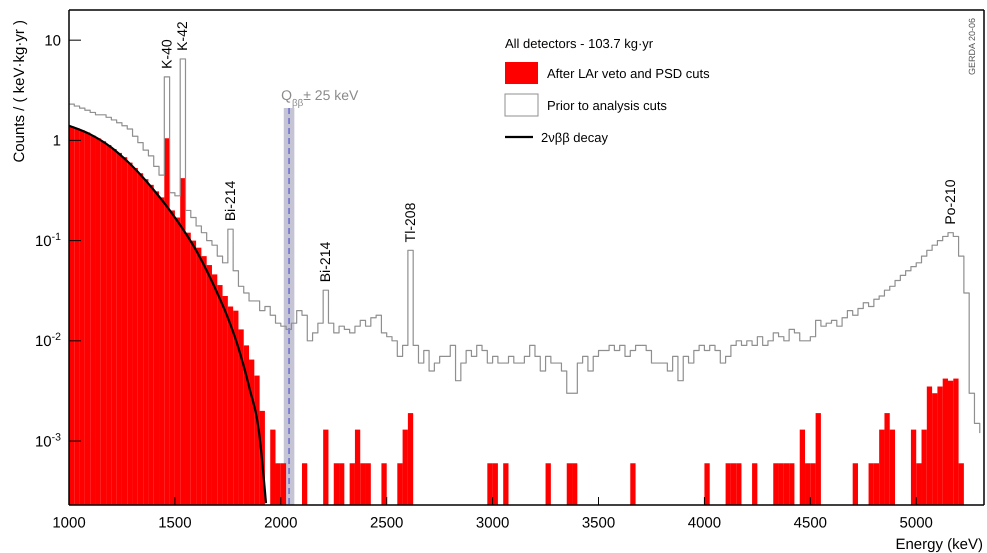  I want to click on annotation: K-42, so click(182, 36).